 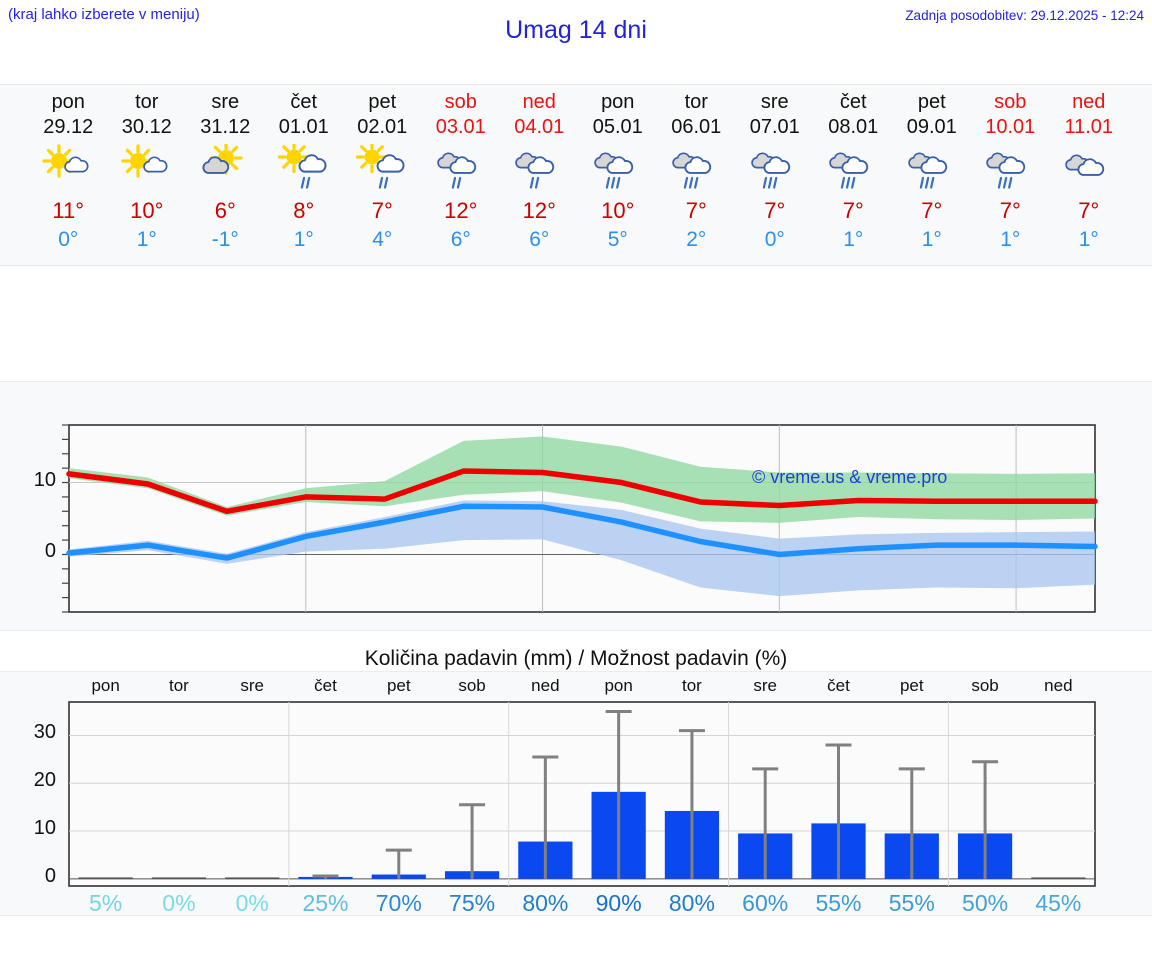 I want to click on forecast-day-name: ned, so click(x=539, y=102).